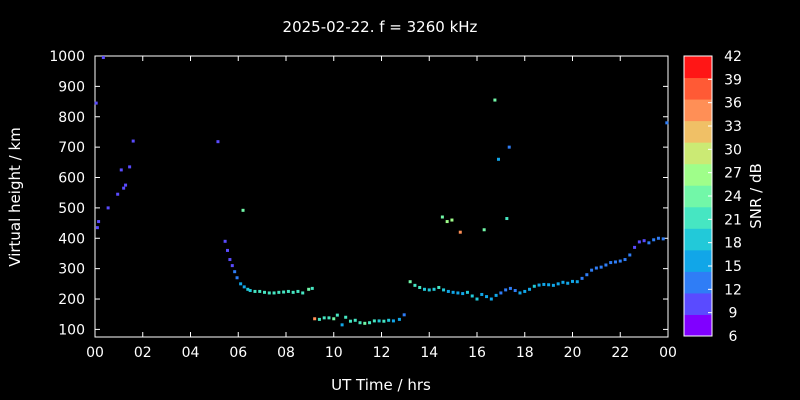 Image resolution: width=800 pixels, height=400 pixels. What do you see at coordinates (620, 353) in the screenshot?
I see `x-tick-label: 22` at bounding box center [620, 353].